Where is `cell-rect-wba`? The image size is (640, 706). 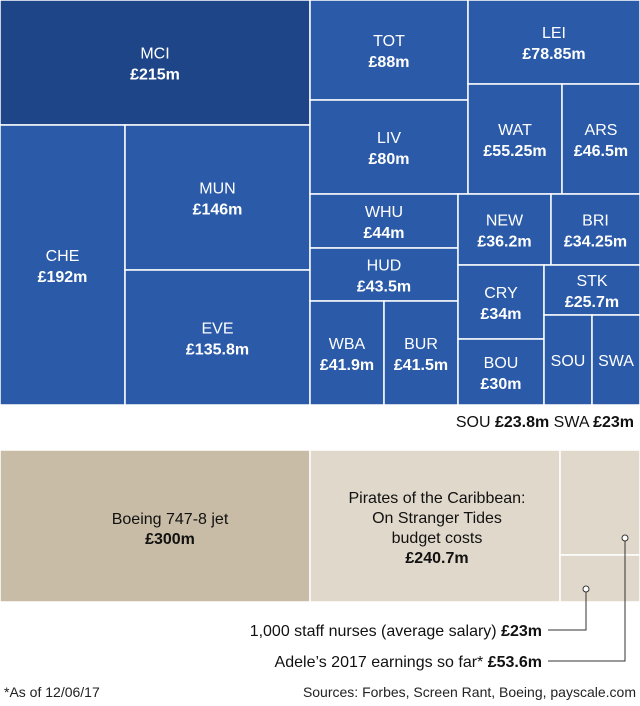 cell-rect-wba is located at coordinates (347, 353).